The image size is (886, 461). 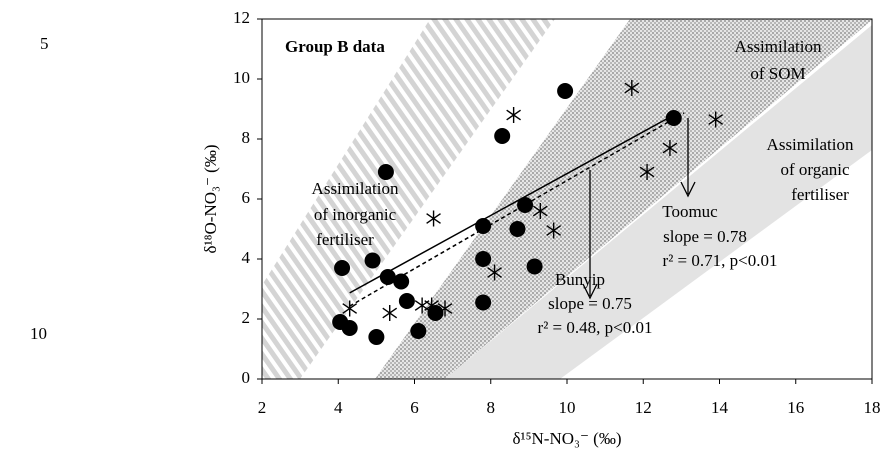 I want to click on annotation: slope = 0.78, so click(x=705, y=236).